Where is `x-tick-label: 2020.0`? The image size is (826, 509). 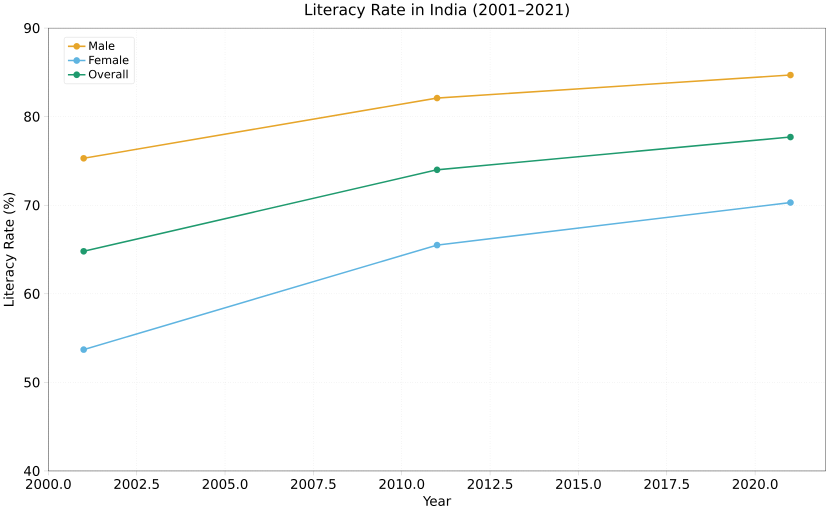
x-tick-label: 2020.0 is located at coordinates (755, 483).